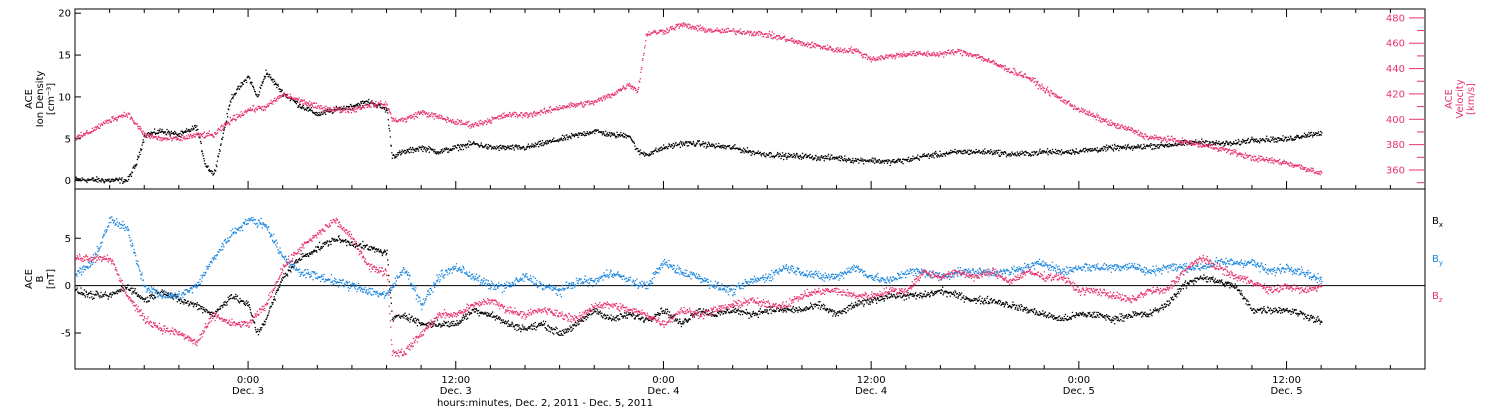 This screenshot has height=410, width=1500. What do you see at coordinates (1471, 99) in the screenshot?
I see `top-right-axis-title-line3: [km/s]` at bounding box center [1471, 99].